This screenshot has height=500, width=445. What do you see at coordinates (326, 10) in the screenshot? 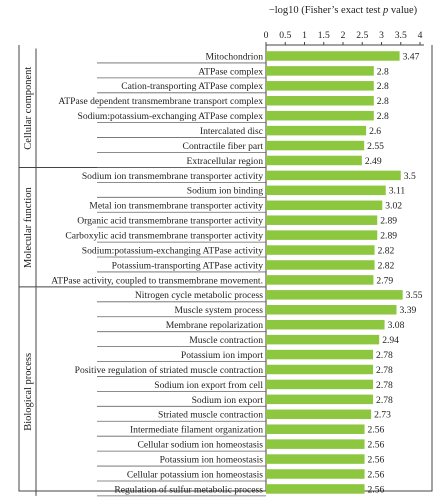
I see `x-axis-title-prefix: −log10 (Fisher’s exact test` at bounding box center [326, 10].